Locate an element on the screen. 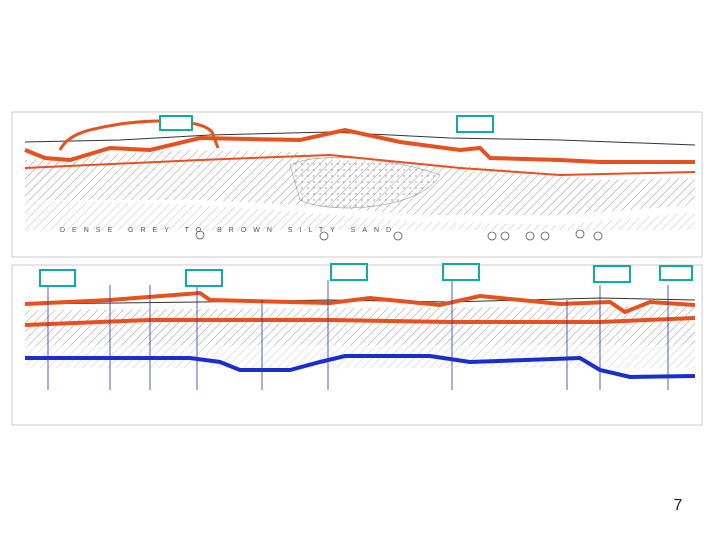 This screenshot has width=720, height=540. clay-layer is located at coordinates (360, 325).